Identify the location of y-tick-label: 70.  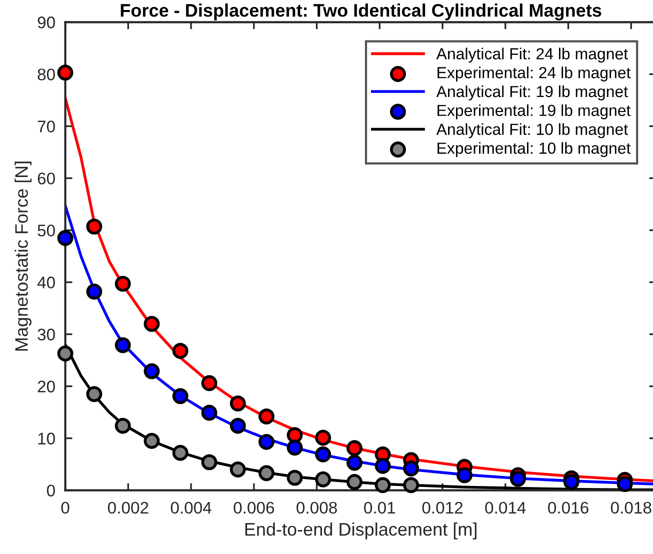
(46, 126).